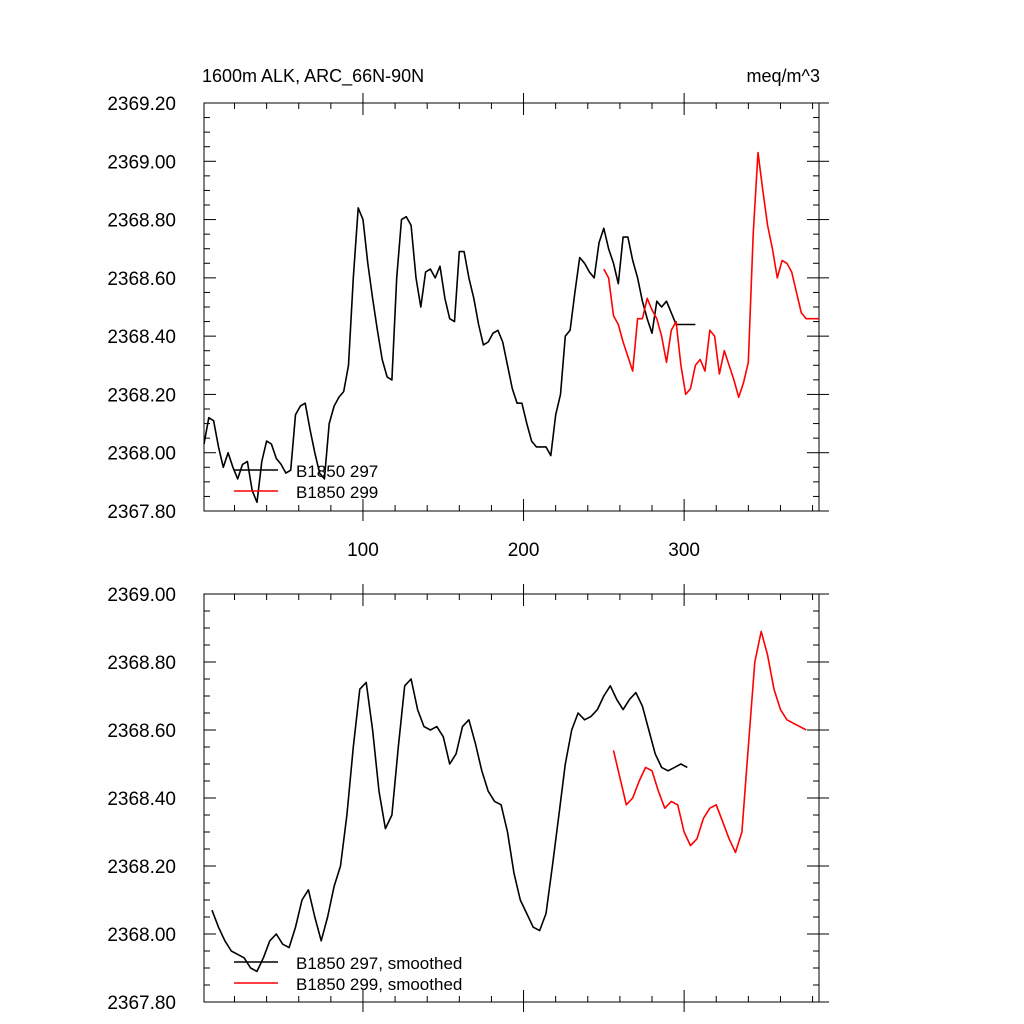 The width and height of the screenshot is (1024, 1024). Describe the element at coordinates (524, 550) in the screenshot. I see `x-tick-label: 200` at that location.